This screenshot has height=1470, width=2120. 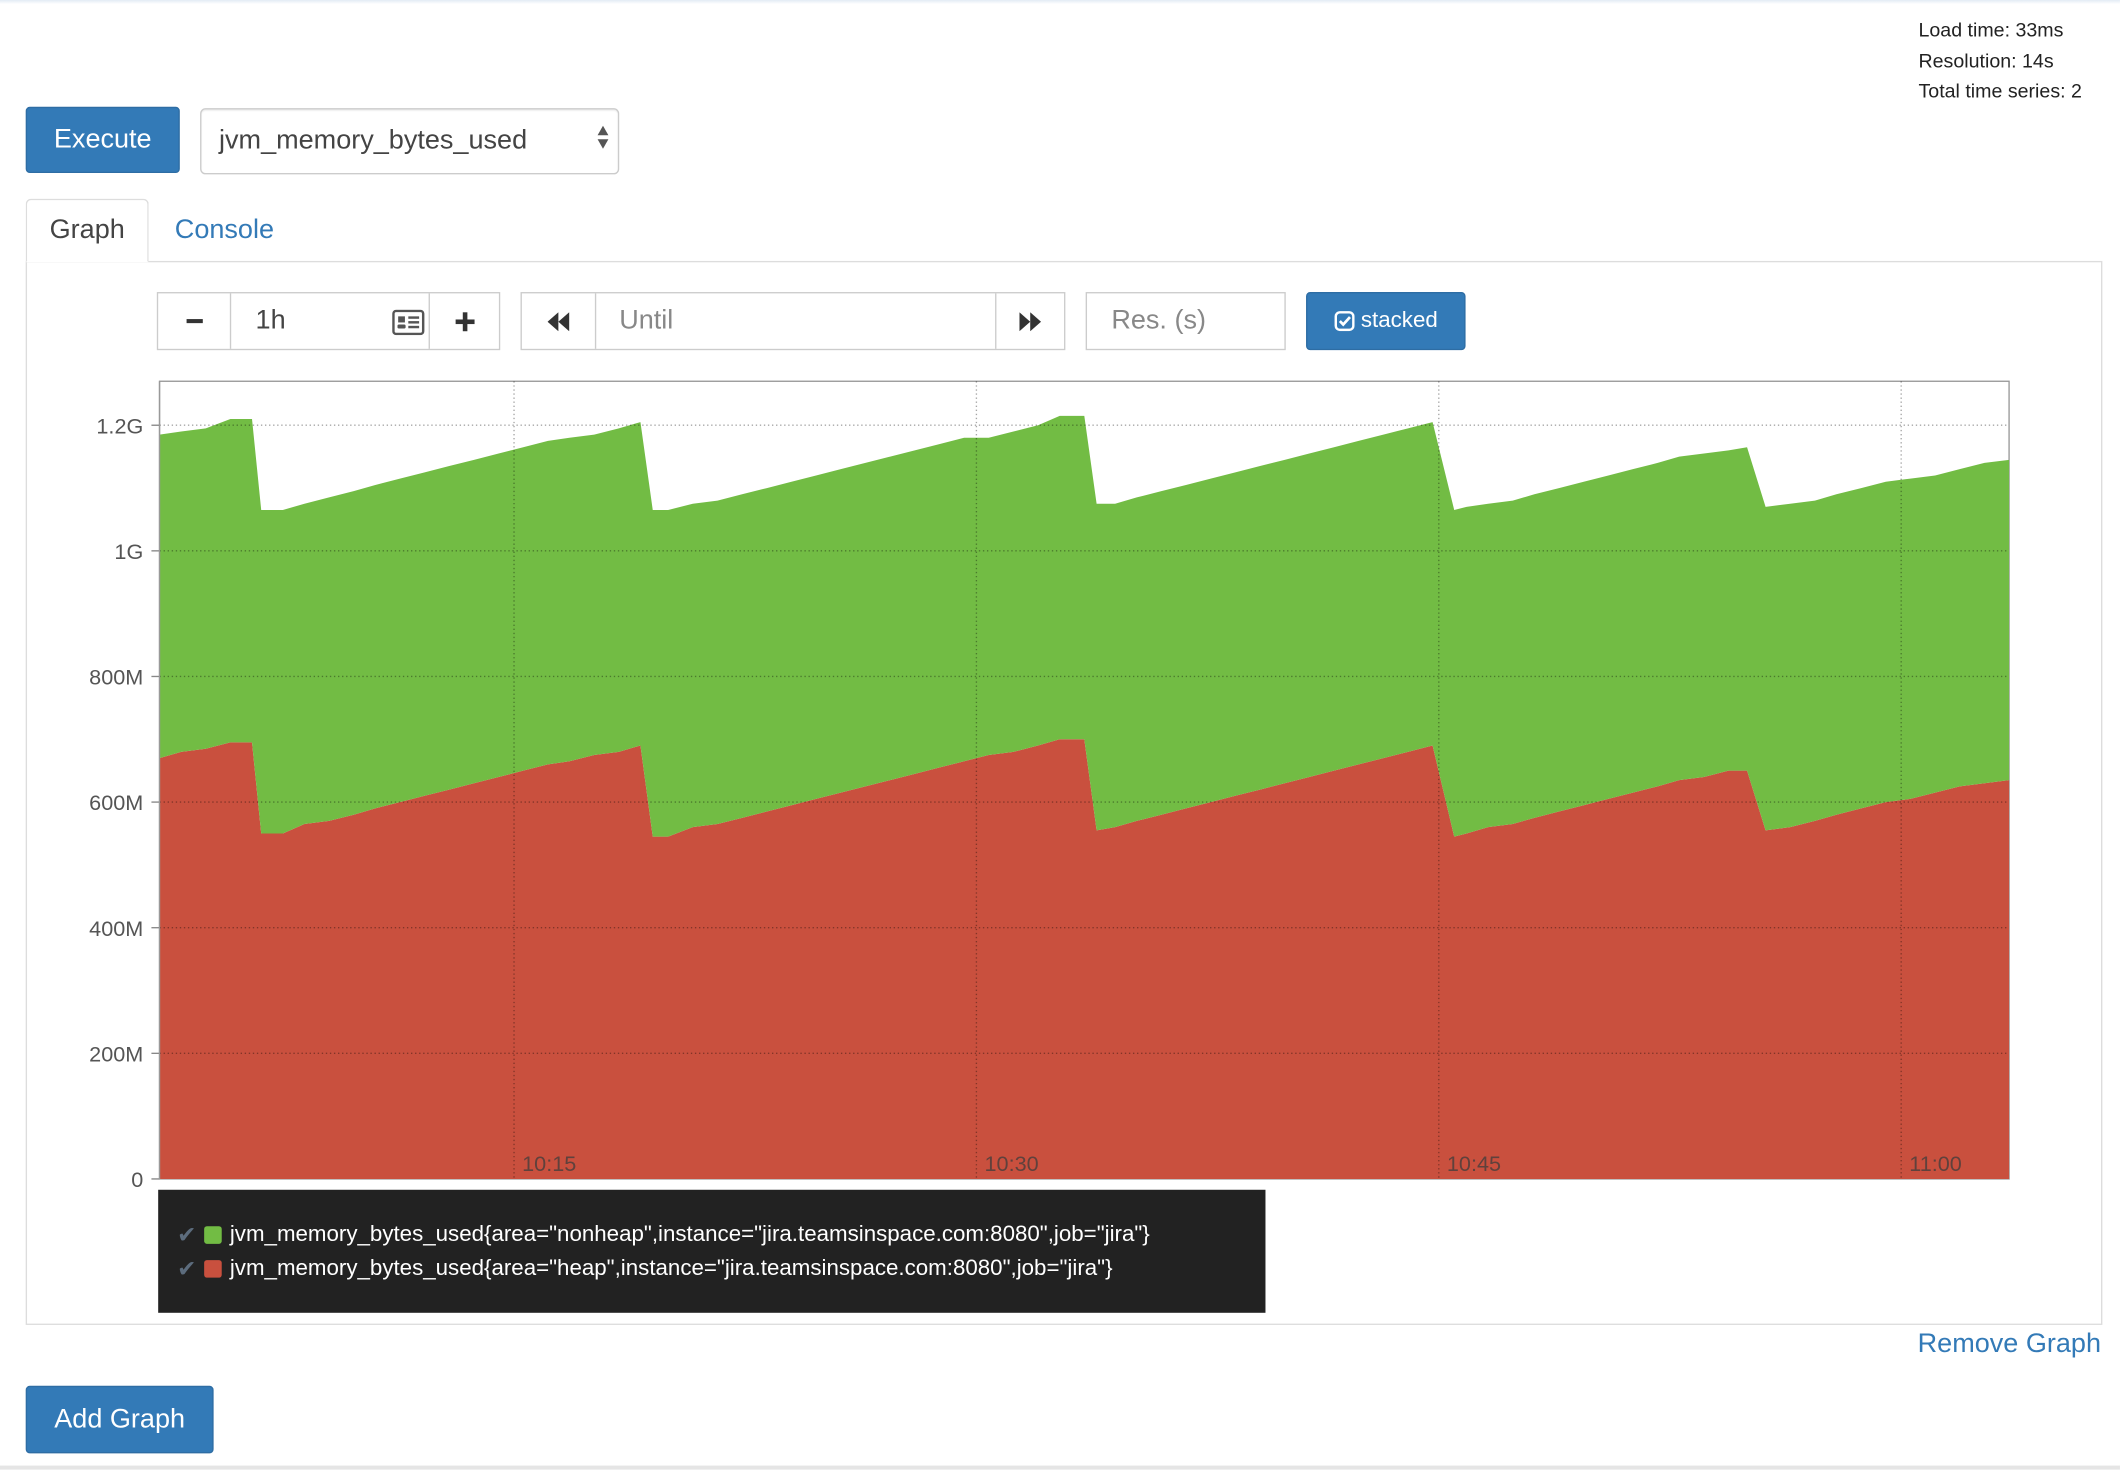 What do you see at coordinates (213, 1235) in the screenshot?
I see `legend-swatch-nonheap` at bounding box center [213, 1235].